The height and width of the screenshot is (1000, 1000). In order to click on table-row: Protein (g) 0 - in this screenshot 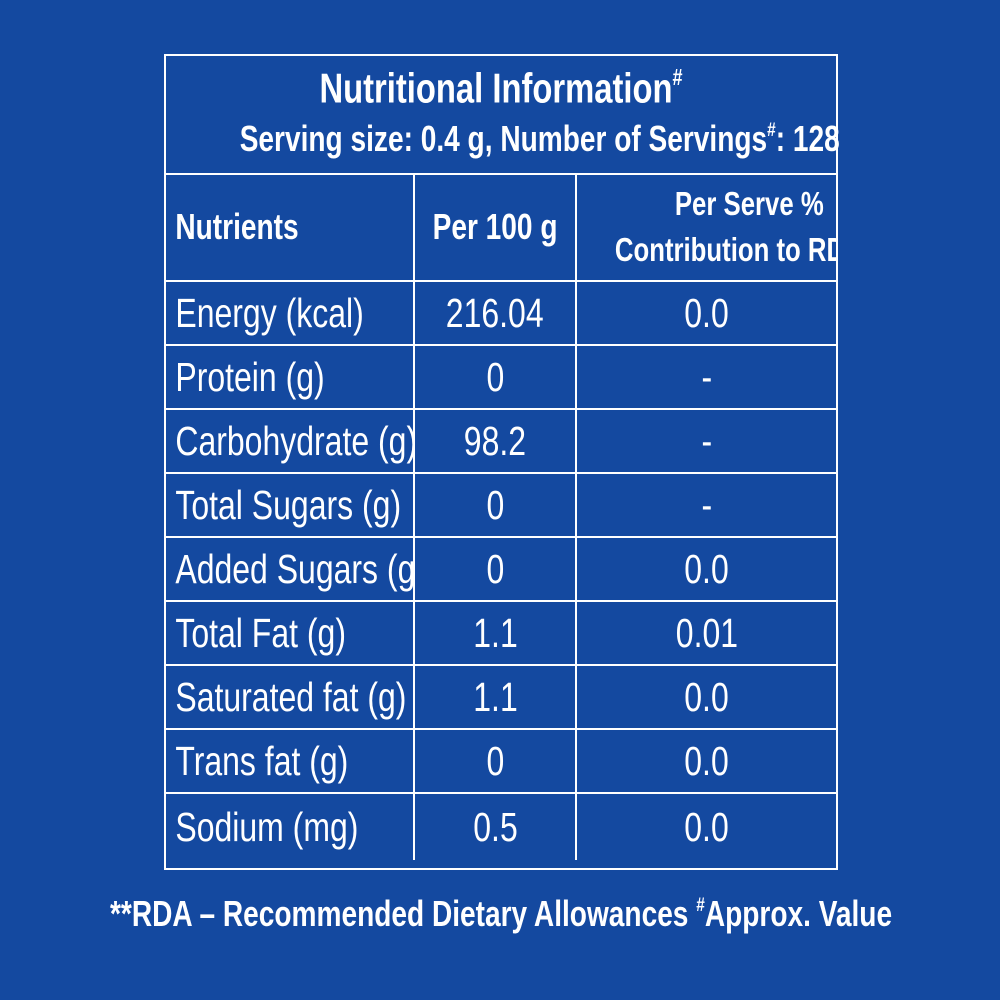, I will do `click(501, 377)`.